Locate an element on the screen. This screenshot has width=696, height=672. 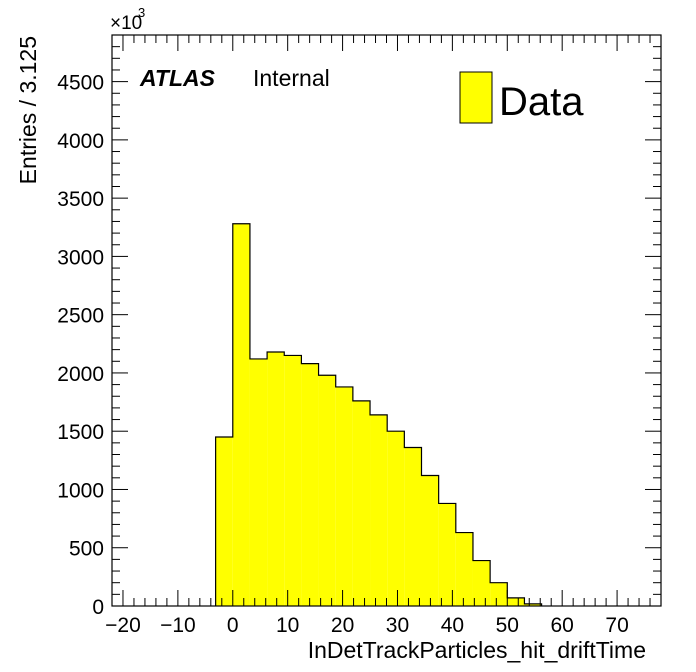
atlas-label: ATLAS is located at coordinates (177, 78).